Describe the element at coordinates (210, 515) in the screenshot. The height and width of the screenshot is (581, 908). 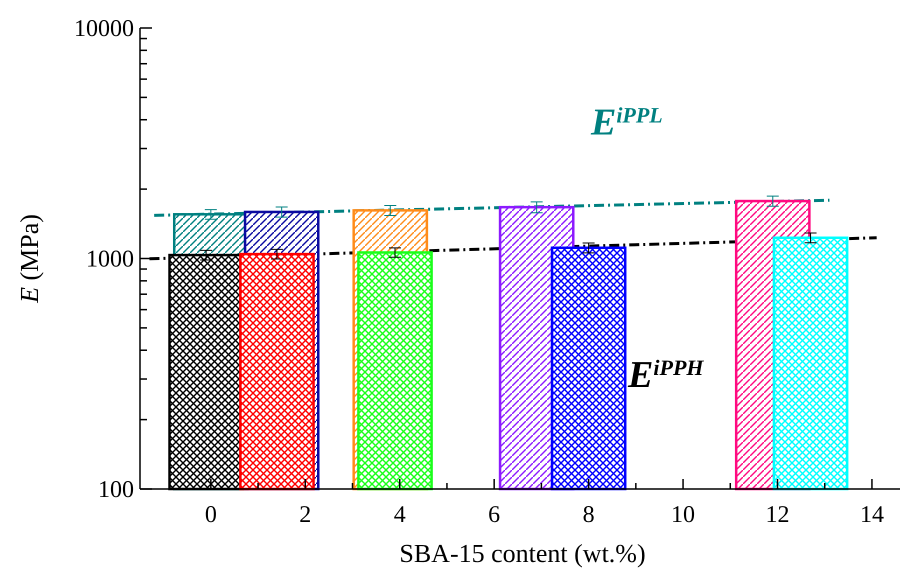
I see `x-tick-label: 0` at that location.